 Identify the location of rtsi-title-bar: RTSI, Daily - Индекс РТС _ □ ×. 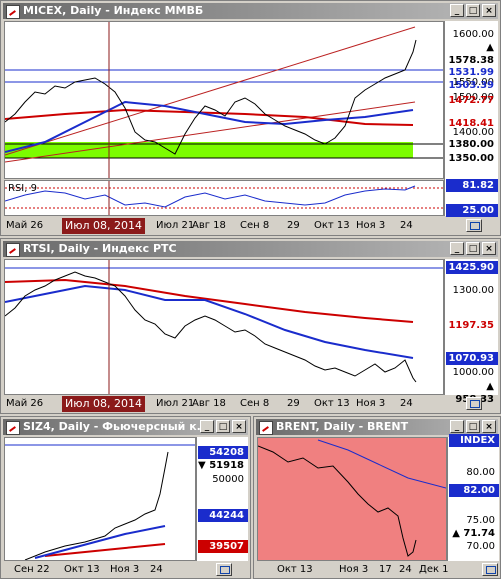
(250, 249).